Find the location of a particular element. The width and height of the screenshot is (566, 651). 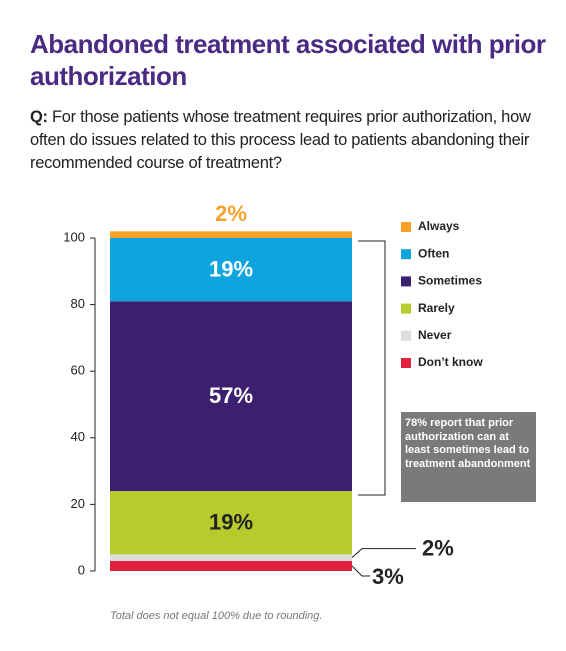

legend-label: Always is located at coordinates (439, 226).